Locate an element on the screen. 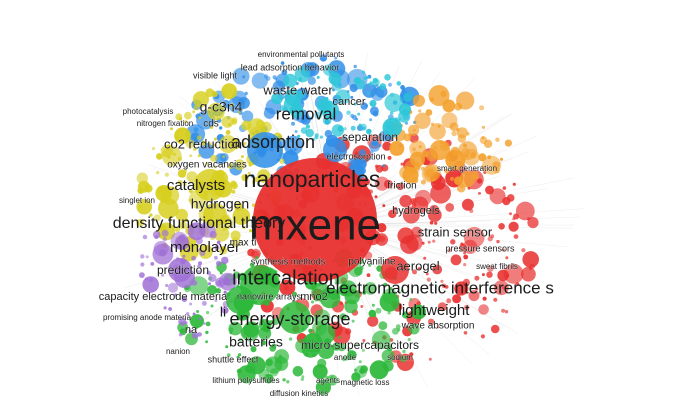 This screenshot has height=409, width=673. keyword-label-prediction: prediction is located at coordinates (183, 270).